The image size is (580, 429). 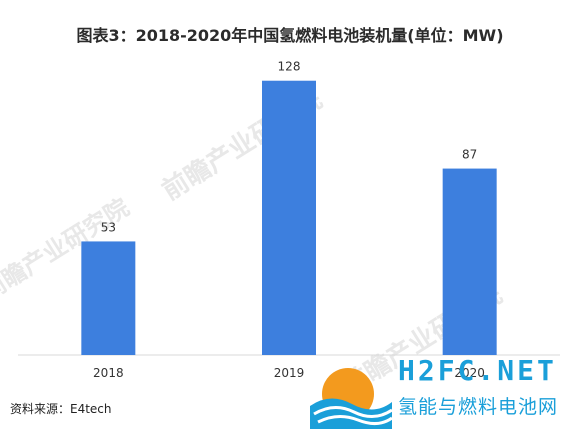 What do you see at coordinates (289, 373) in the screenshot?
I see `x-tick-label-2019: 2019` at bounding box center [289, 373].